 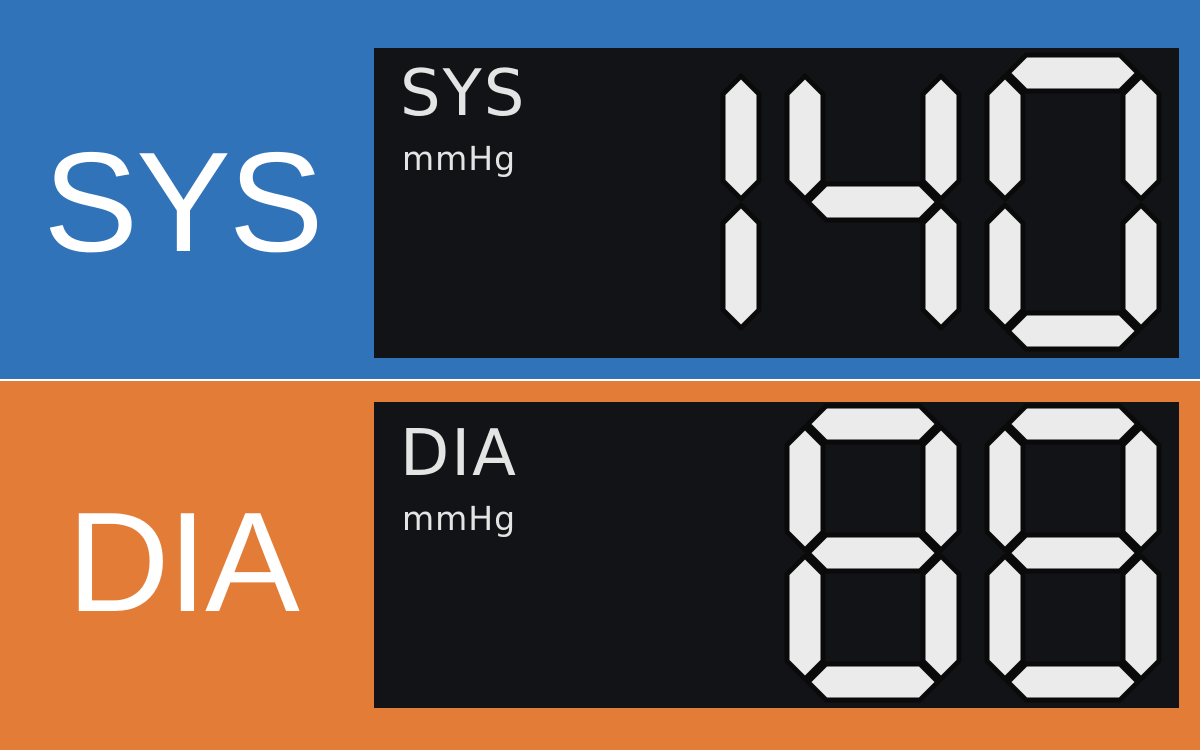 I want to click on systolic-digit-2-segment-f, so click(x=805, y=137).